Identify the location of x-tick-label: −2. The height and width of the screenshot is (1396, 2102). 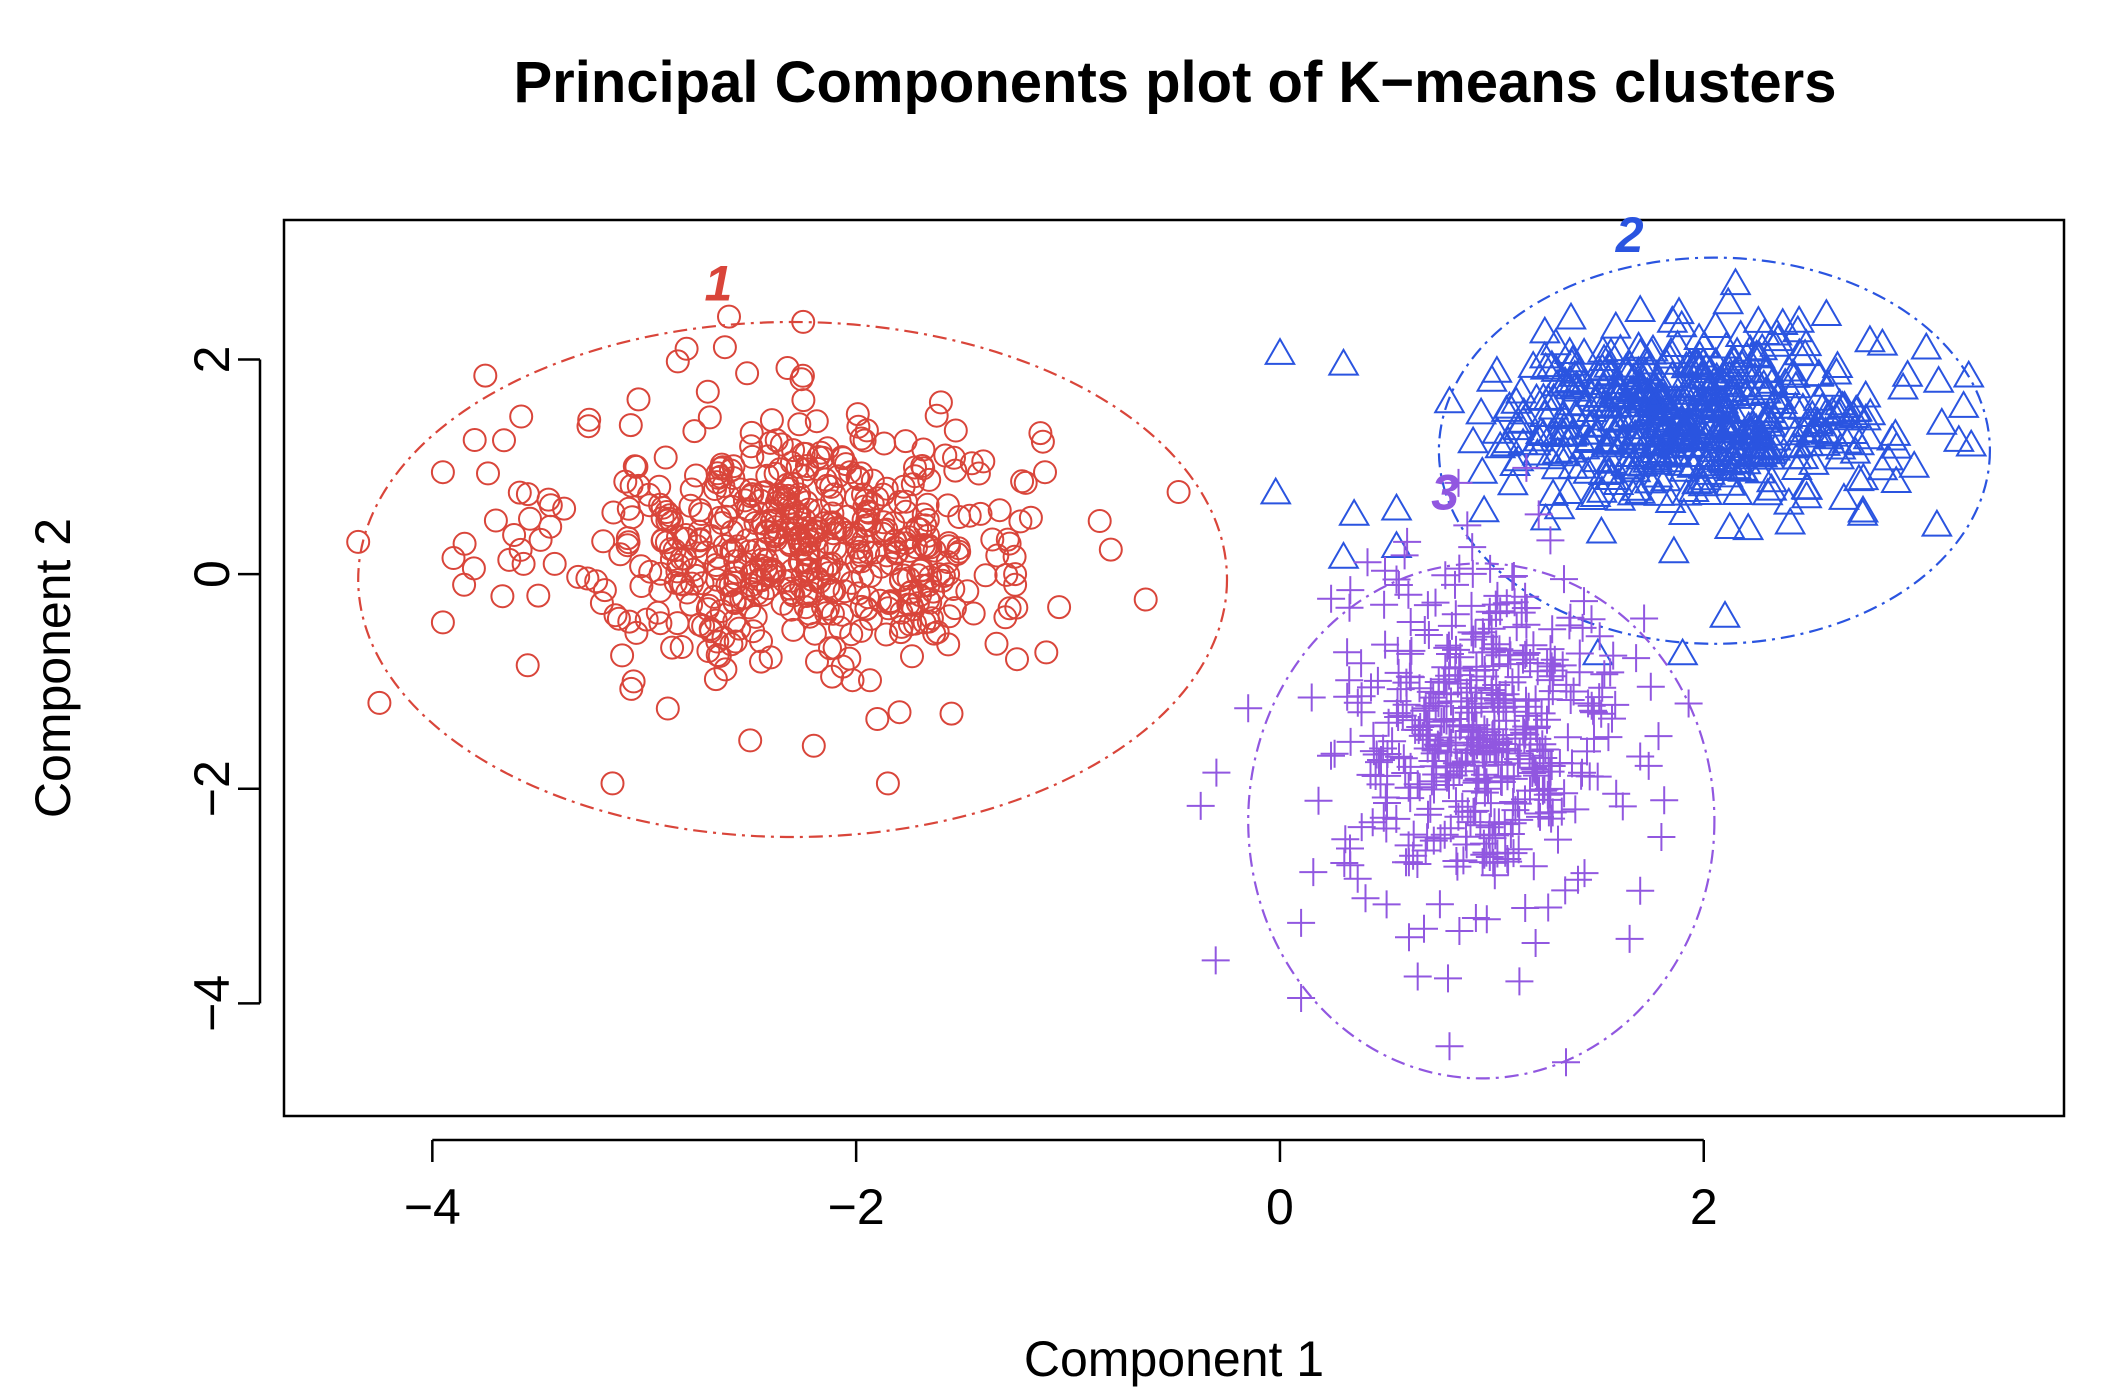
(856, 1207).